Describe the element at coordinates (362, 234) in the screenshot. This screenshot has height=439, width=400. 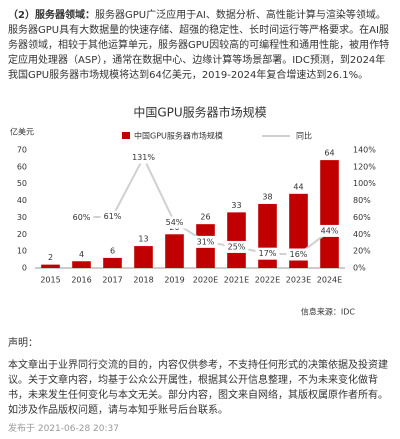
I see `y2-tick-label: 40%` at that location.